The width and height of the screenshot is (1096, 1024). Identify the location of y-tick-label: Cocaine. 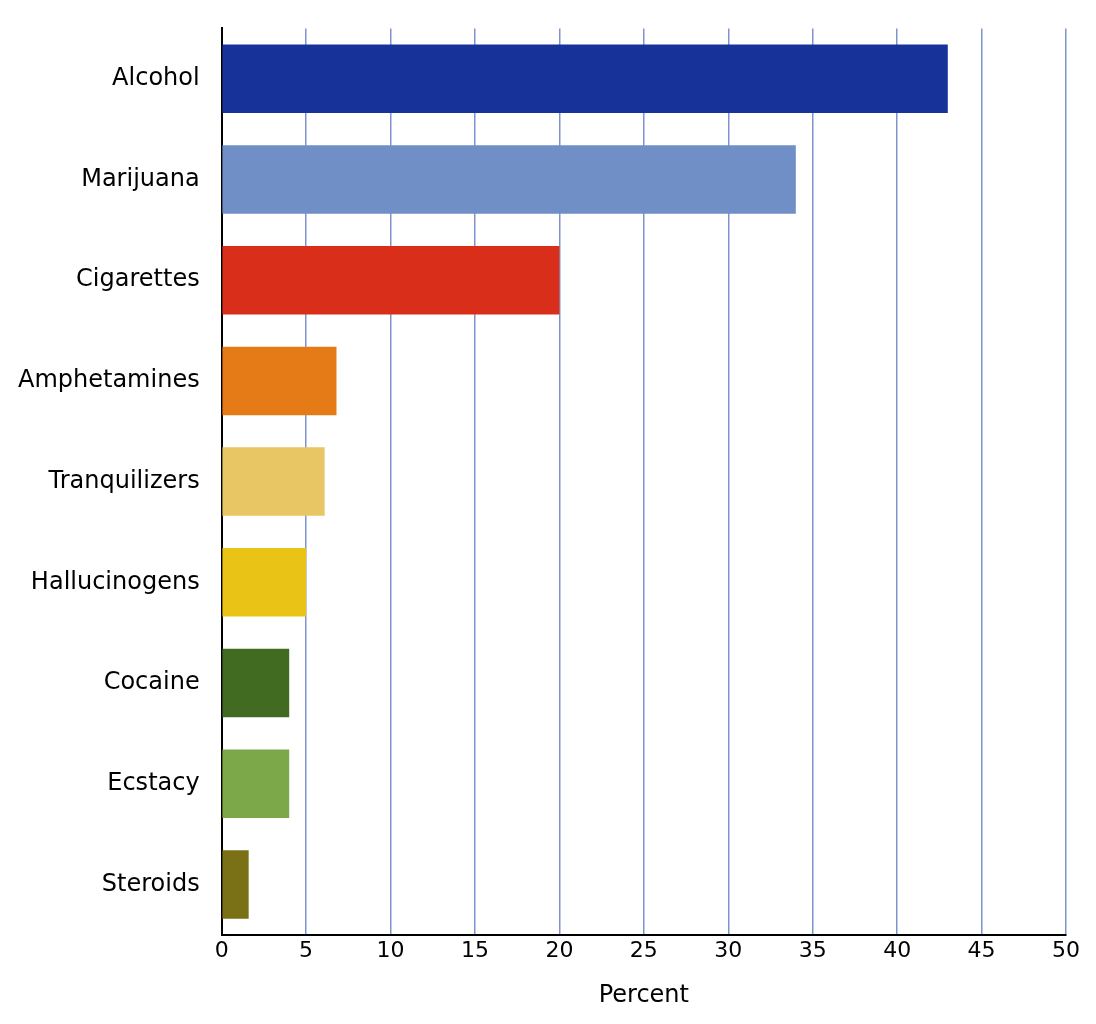
(151, 681).